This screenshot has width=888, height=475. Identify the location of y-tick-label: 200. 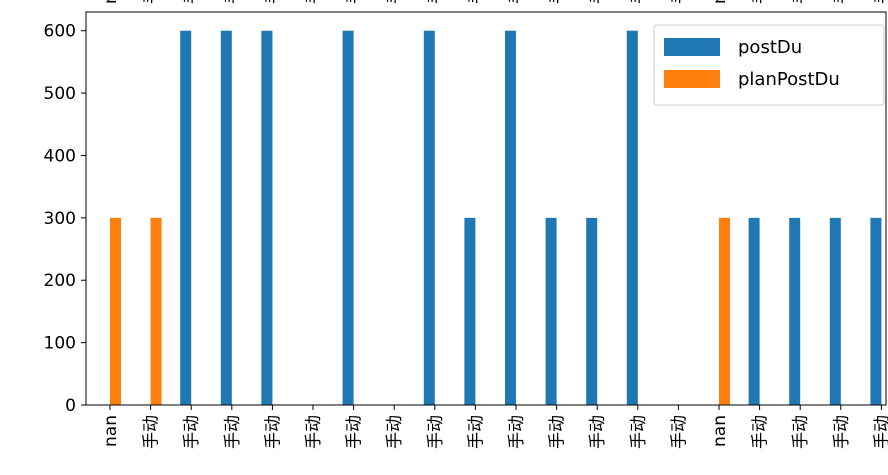
(60, 281).